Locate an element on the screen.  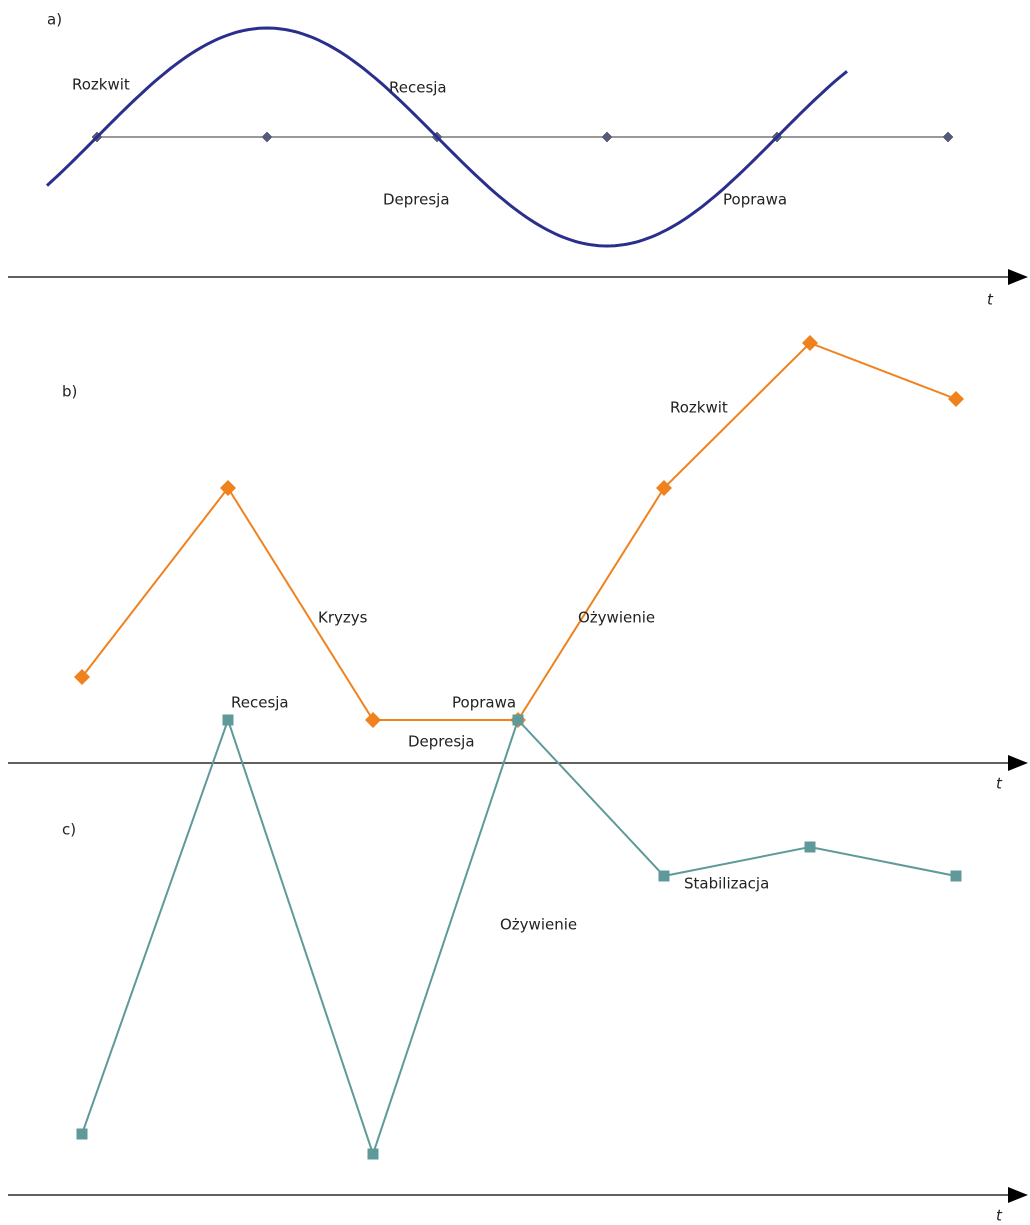
cycle-curve is located at coordinates (446, 137).